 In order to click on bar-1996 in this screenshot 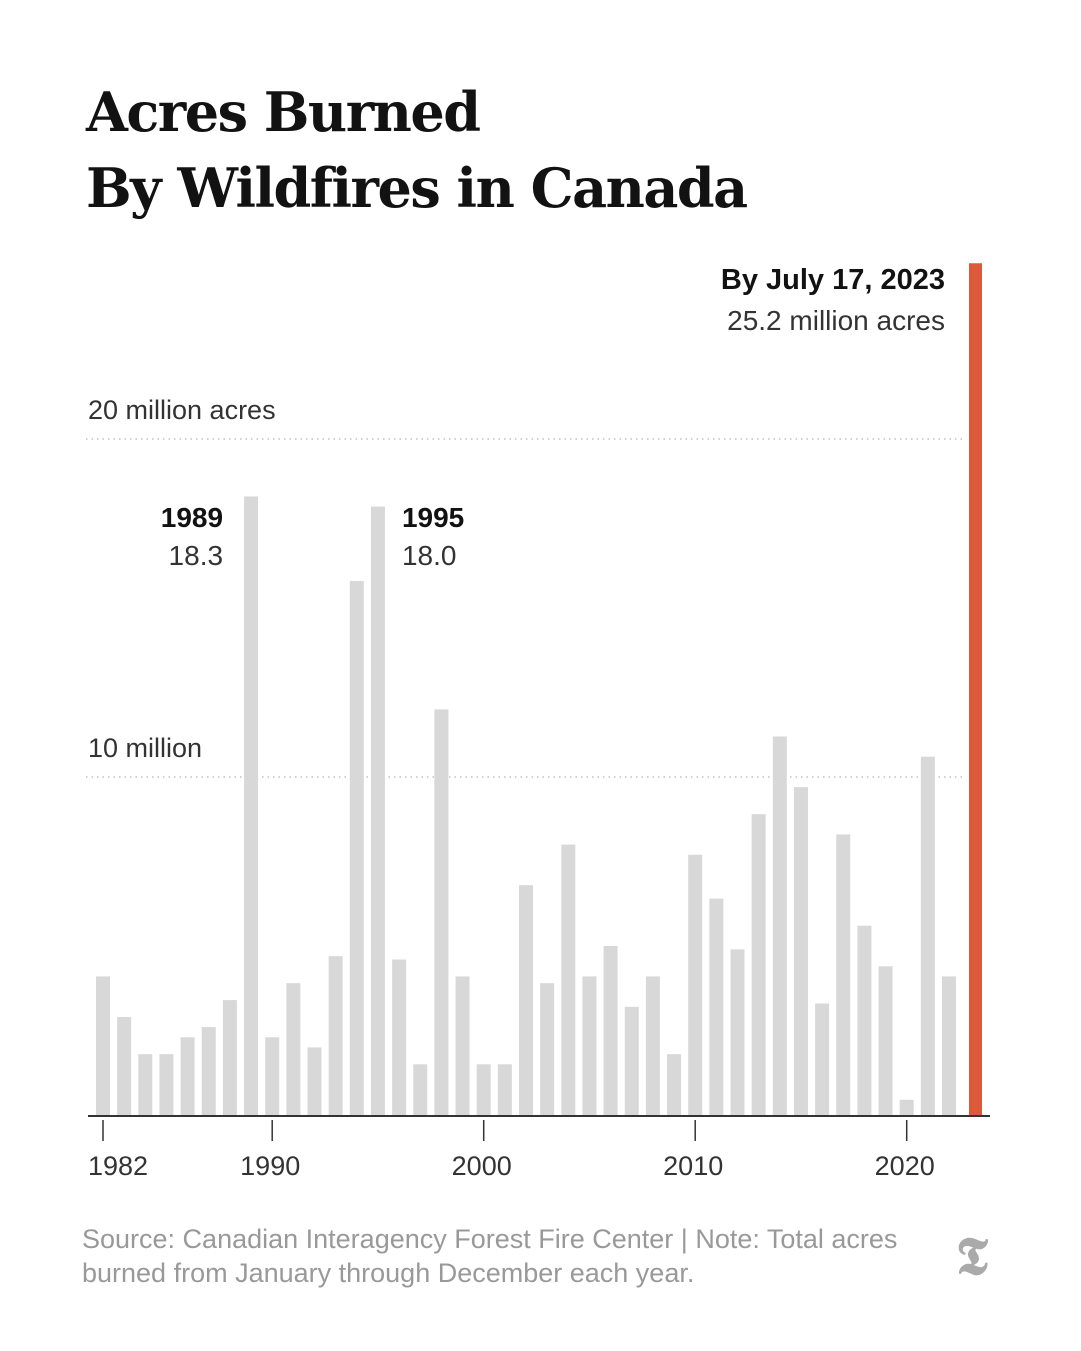, I will do `click(399, 1037)`.